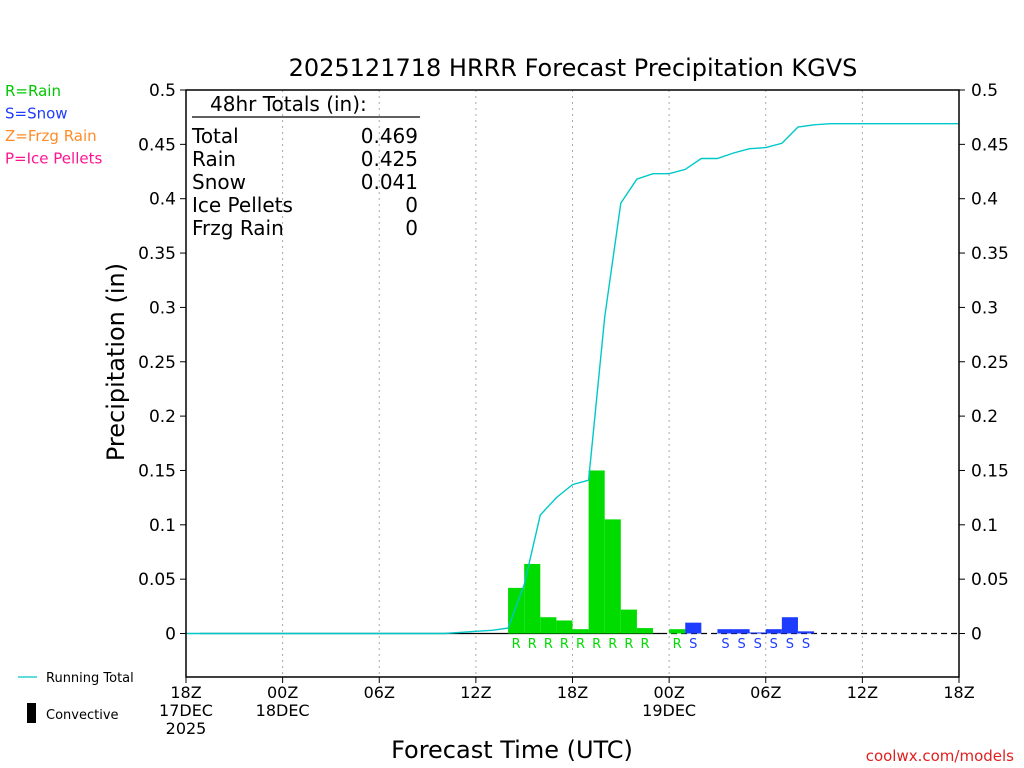 The height and width of the screenshot is (768, 1024). I want to click on x-tick-label: 2025, so click(186, 728).